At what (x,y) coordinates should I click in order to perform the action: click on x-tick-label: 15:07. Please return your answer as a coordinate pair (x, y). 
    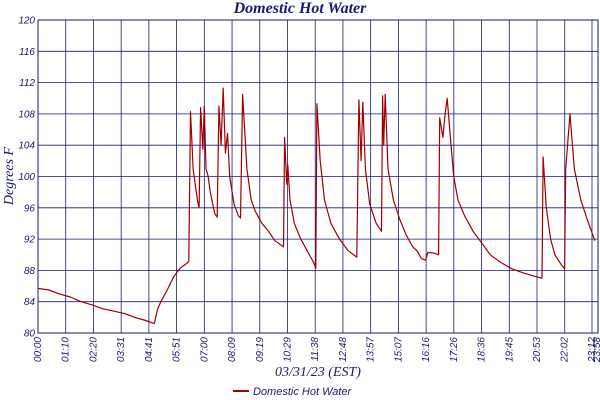
    Looking at the image, I should click on (398, 349).